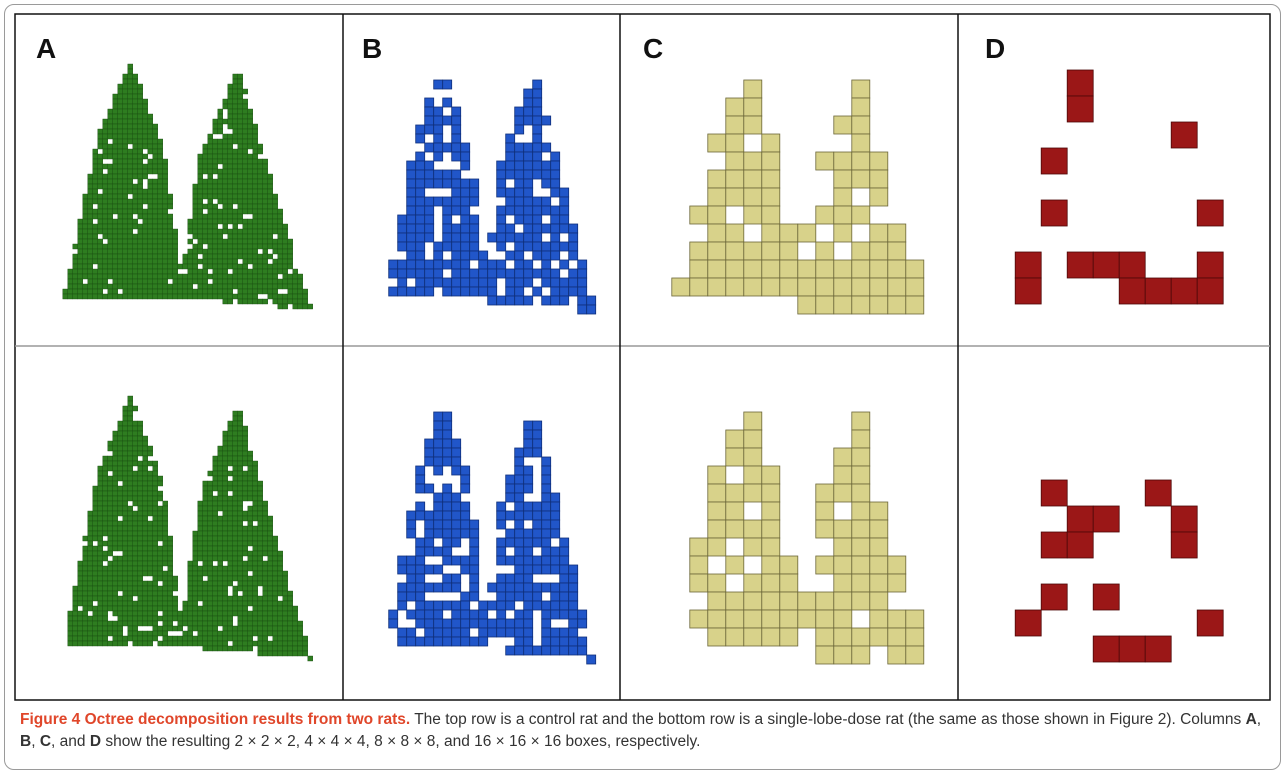  What do you see at coordinates (95, 741) in the screenshot?
I see `caption-text: D` at bounding box center [95, 741].